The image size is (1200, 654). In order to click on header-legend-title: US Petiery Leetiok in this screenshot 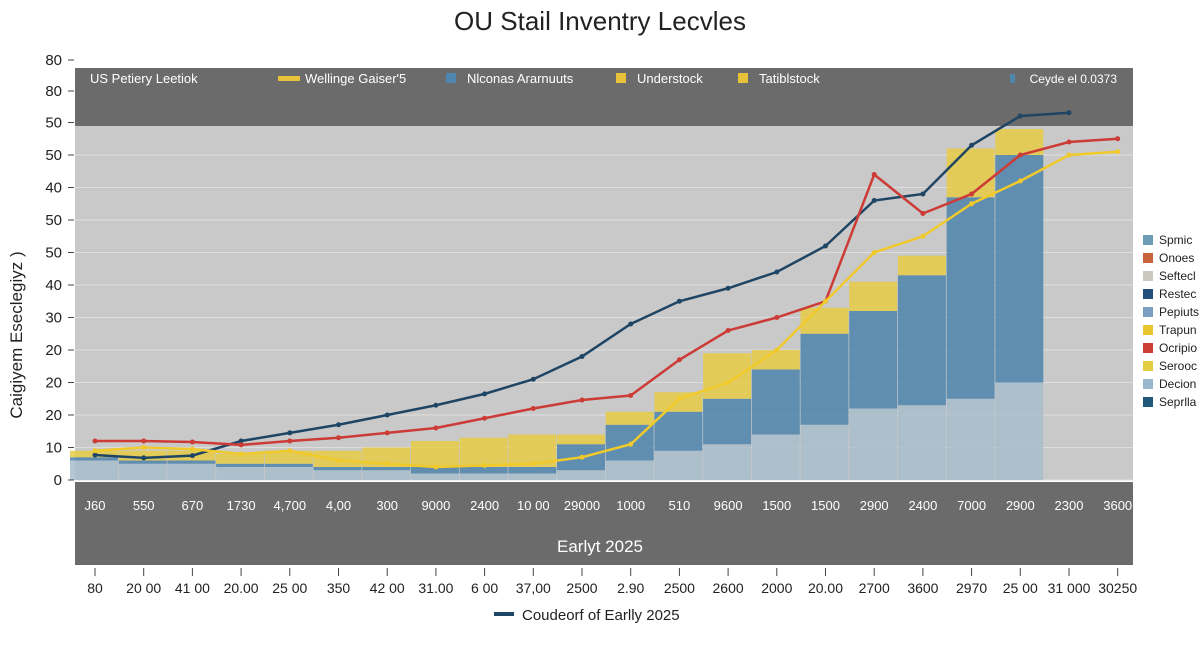, I will do `click(144, 78)`.